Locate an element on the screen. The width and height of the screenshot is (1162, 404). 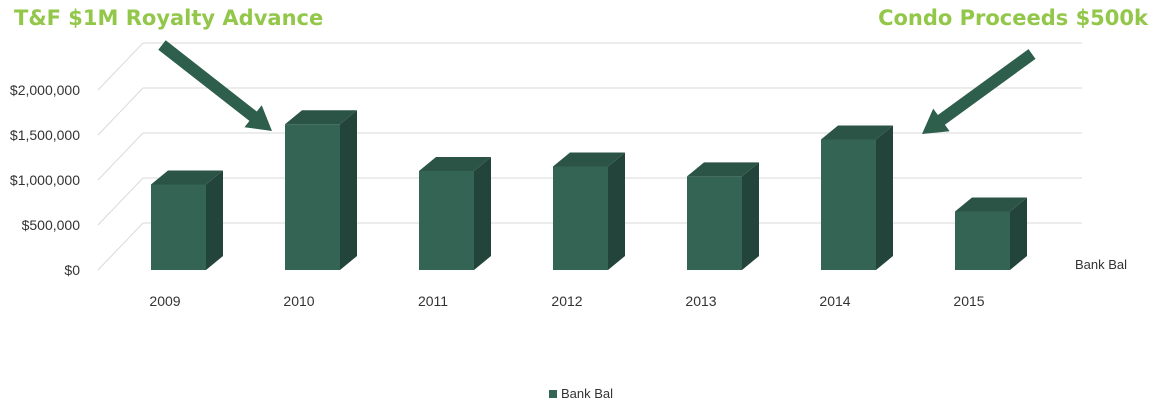
y-tick-label: $2,000,000 is located at coordinates (45, 90).